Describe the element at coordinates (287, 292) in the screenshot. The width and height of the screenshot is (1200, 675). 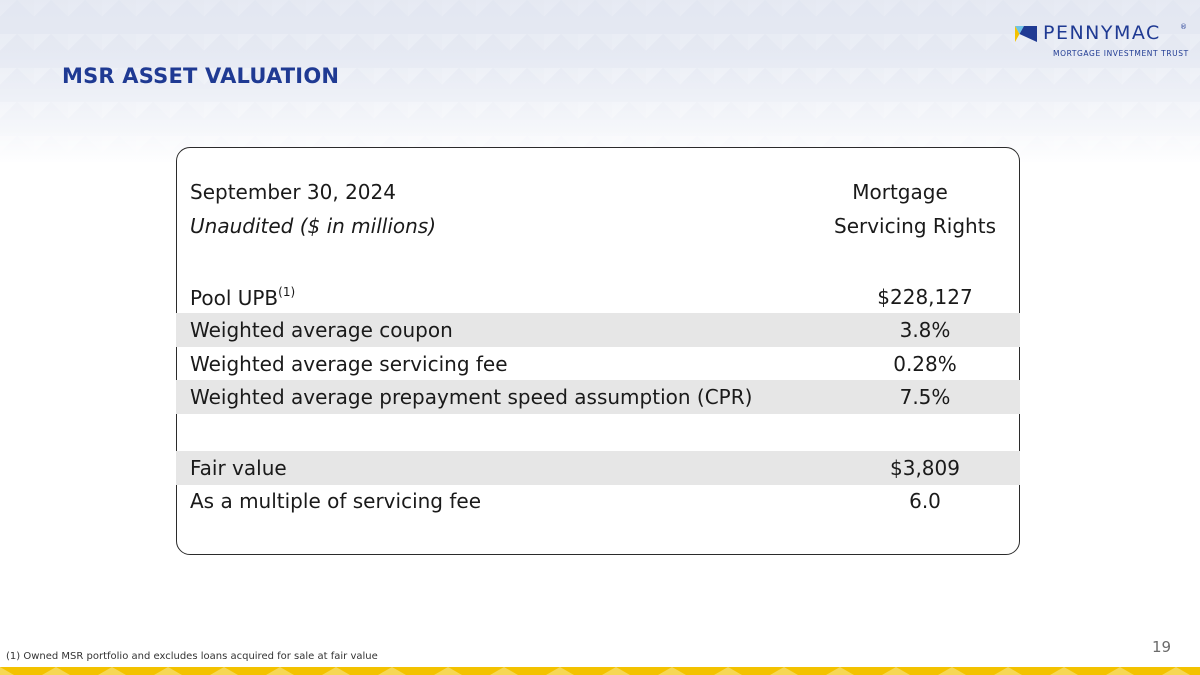
I see `footnote-marker: (1)` at that location.